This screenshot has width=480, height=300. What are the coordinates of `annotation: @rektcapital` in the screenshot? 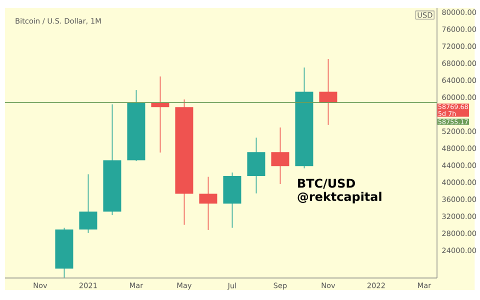 It's located at (340, 198).